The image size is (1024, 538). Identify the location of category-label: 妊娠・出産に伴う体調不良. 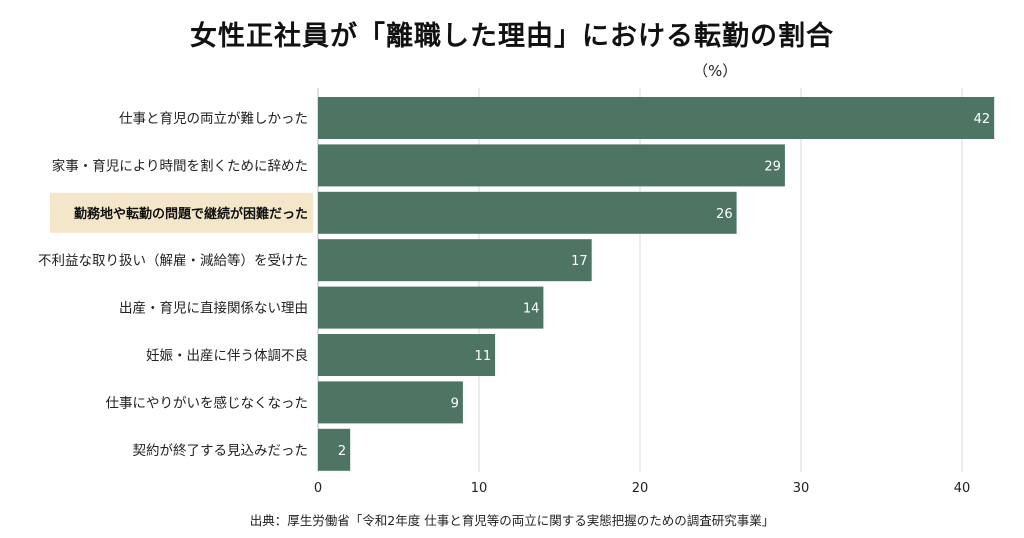
(227, 356).